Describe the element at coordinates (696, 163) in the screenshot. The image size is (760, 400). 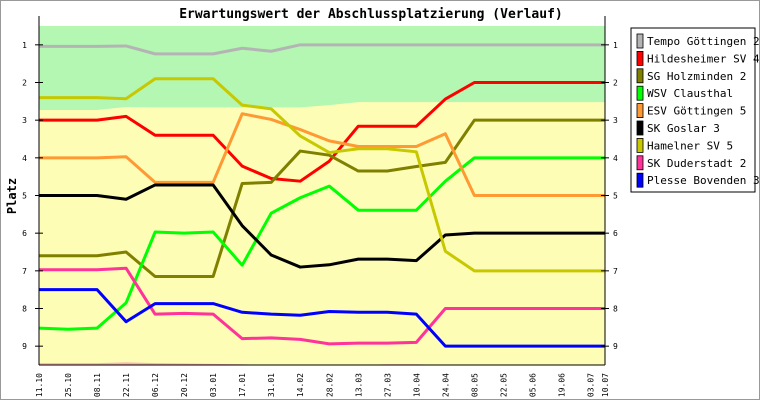
I see `legend-label-7: SK Duderstadt 2` at that location.